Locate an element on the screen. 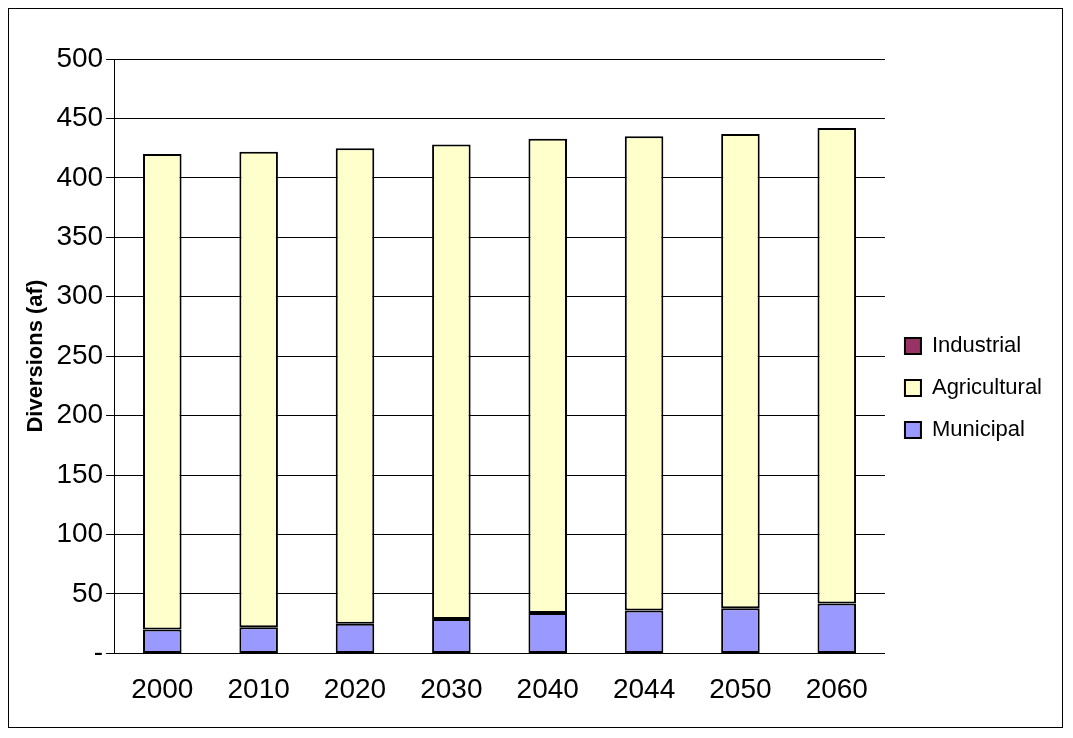  legend-label: Municipal is located at coordinates (978, 429).